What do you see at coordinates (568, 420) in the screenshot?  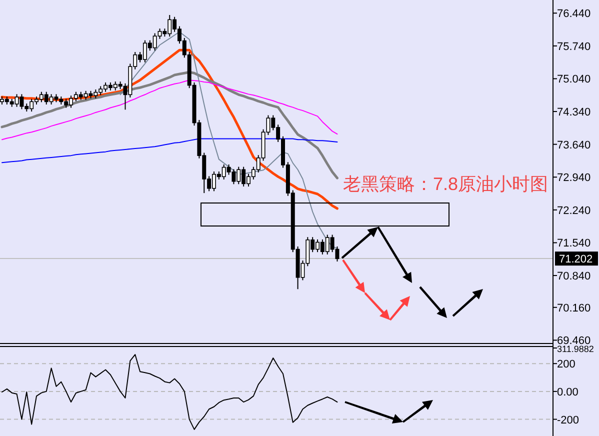 I see `y-tick-label: -200` at bounding box center [568, 420].